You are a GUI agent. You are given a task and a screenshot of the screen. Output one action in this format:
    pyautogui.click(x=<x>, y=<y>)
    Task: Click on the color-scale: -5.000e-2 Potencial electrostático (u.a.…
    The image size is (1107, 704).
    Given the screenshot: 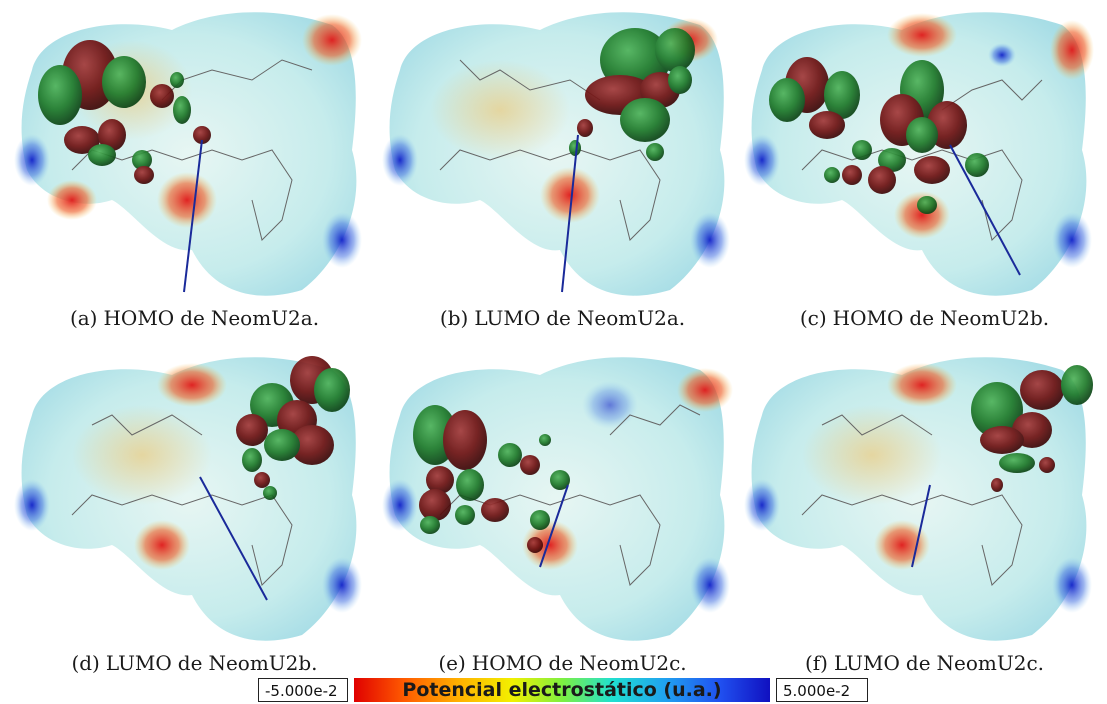 What is the action you would take?
    pyautogui.click(x=563, y=691)
    